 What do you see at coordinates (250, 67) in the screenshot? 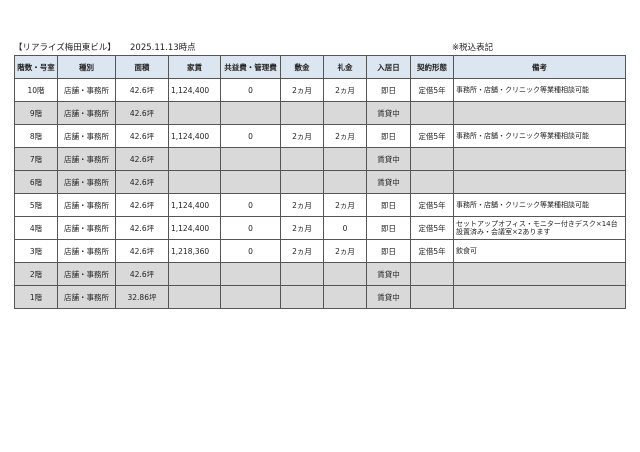
I see `column-header-fee: 共益費・管理費` at bounding box center [250, 67].